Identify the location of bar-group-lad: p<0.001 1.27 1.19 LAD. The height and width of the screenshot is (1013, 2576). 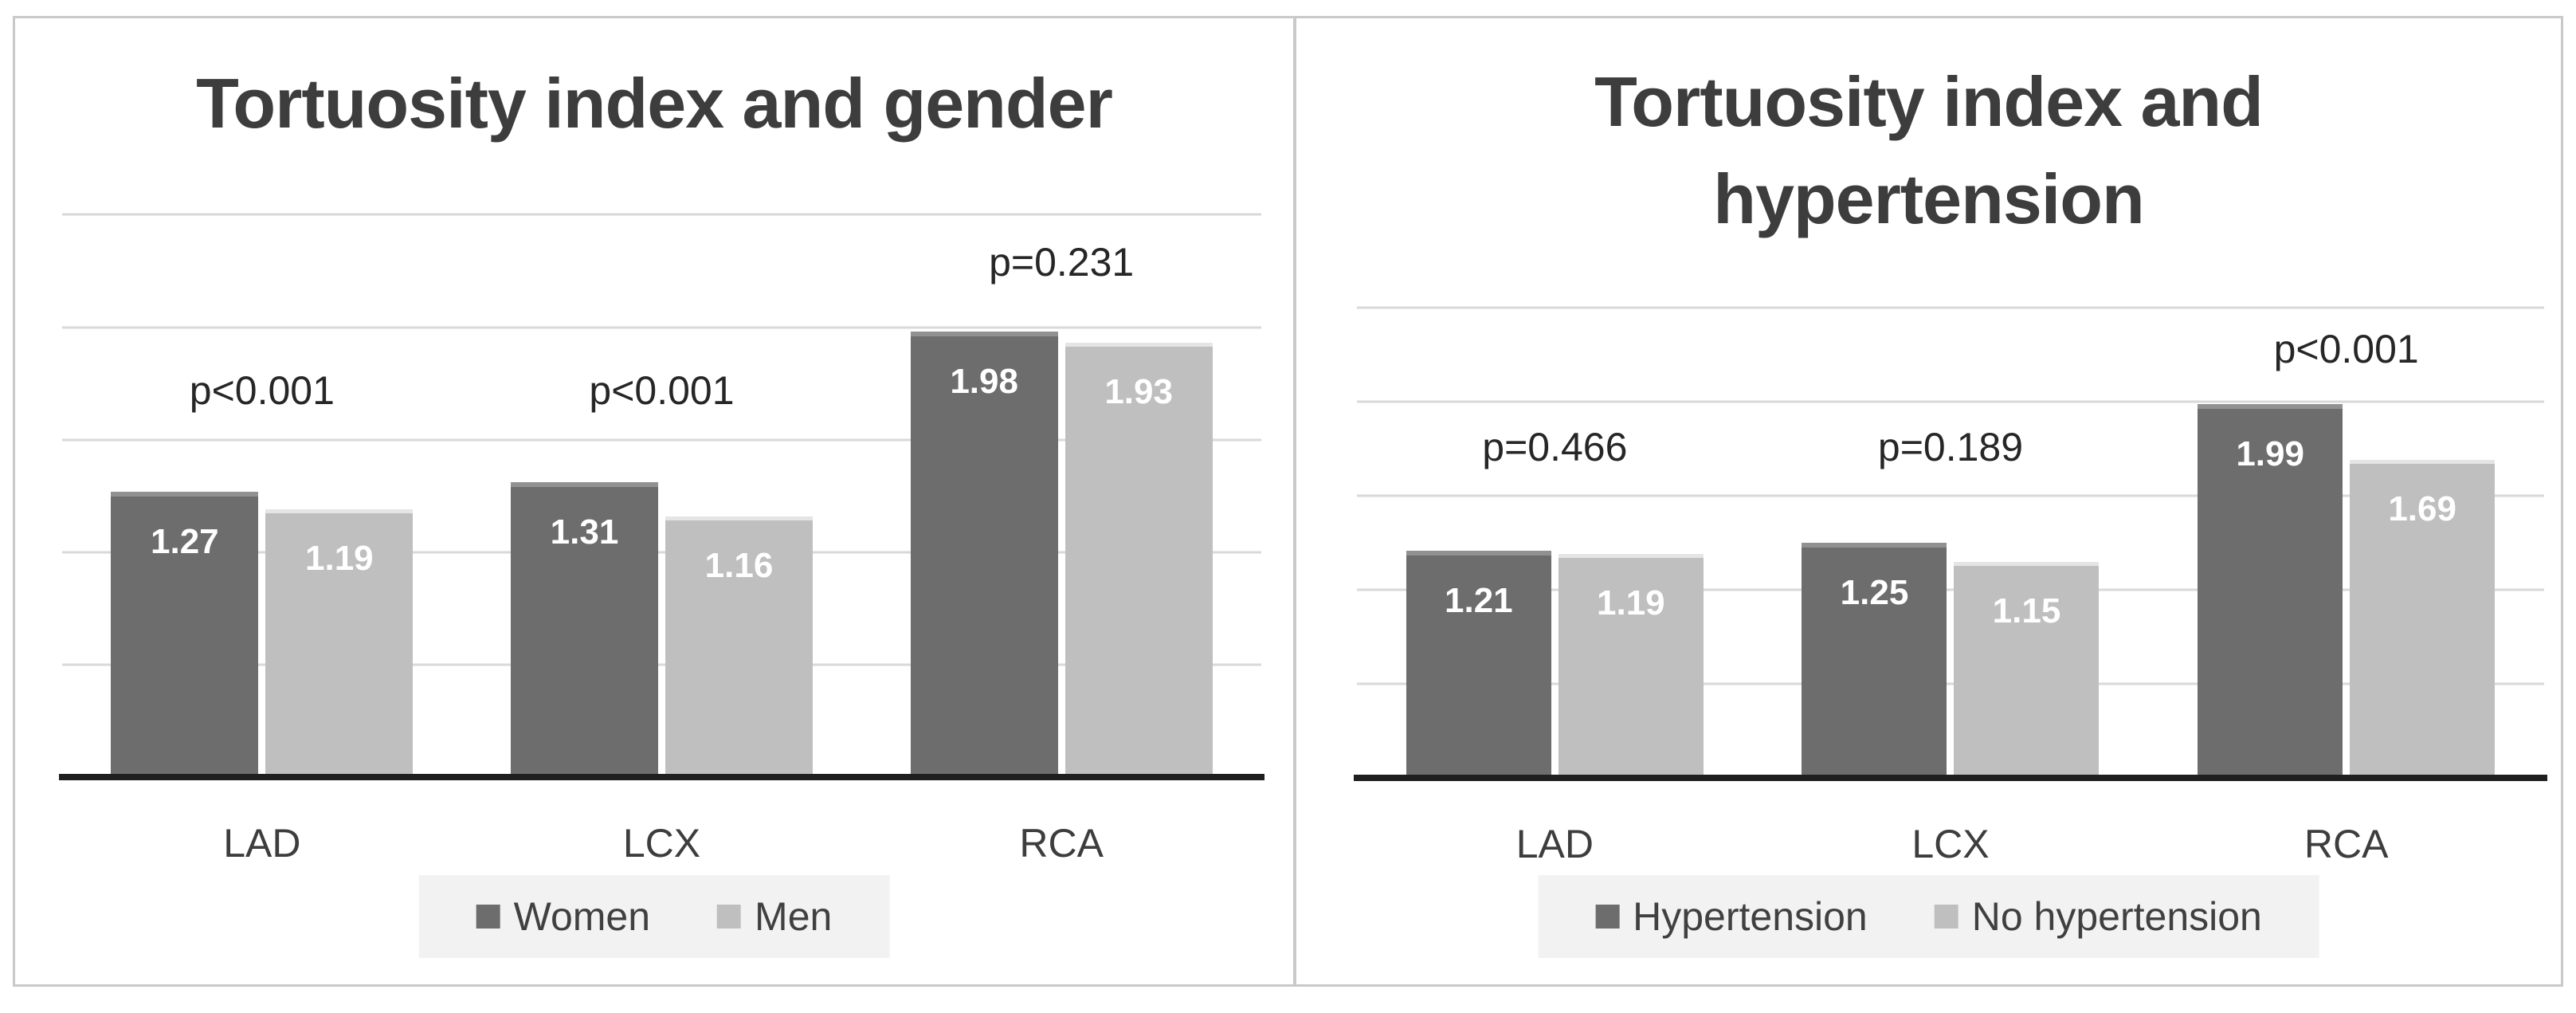
(262, 518).